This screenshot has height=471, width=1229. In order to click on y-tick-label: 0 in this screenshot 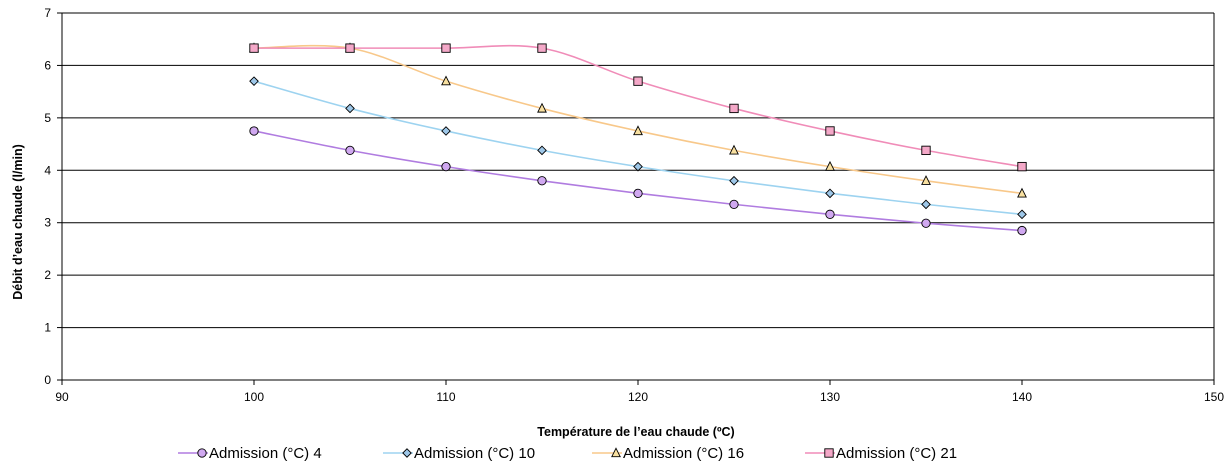, I will do `click(47, 380)`.